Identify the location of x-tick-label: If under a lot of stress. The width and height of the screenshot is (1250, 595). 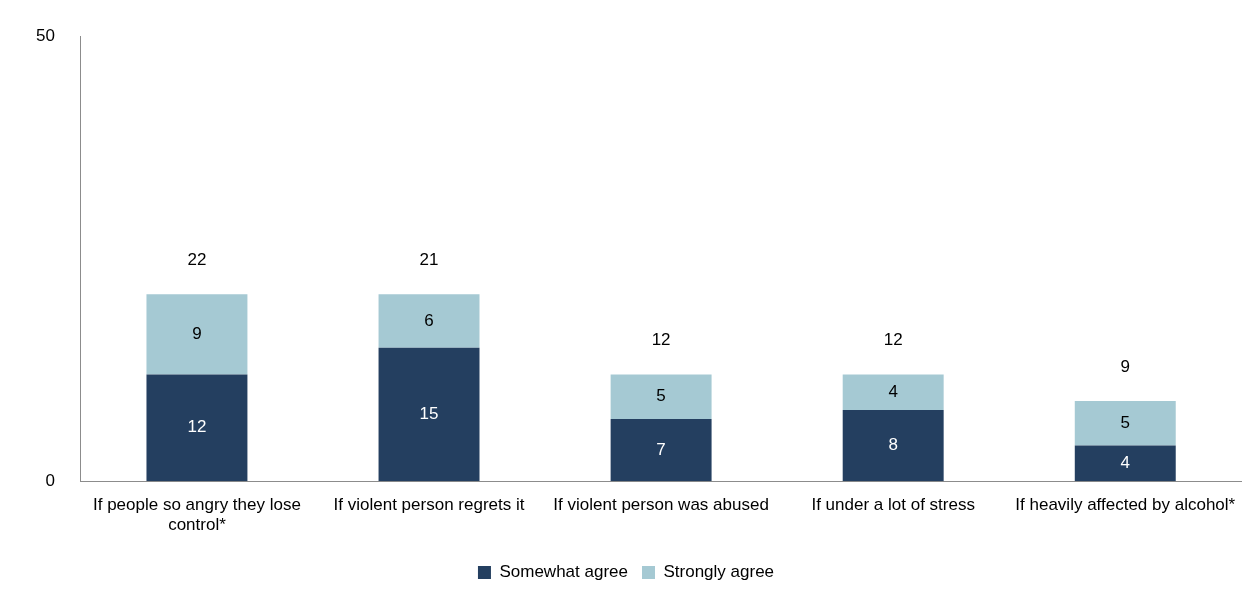
(893, 505).